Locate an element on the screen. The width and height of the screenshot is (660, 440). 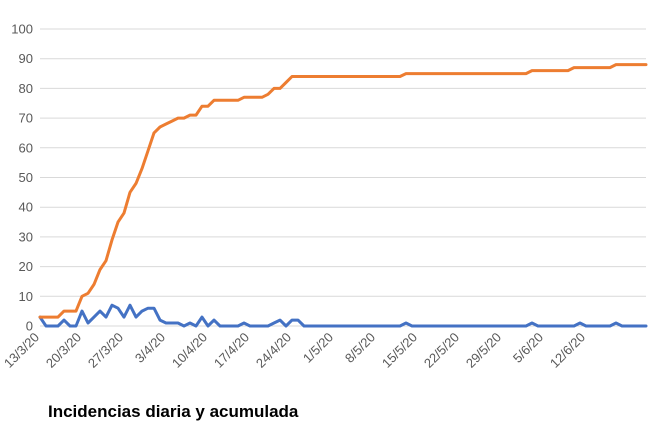
x-tick-label: 17/4/20 is located at coordinates (231, 350).